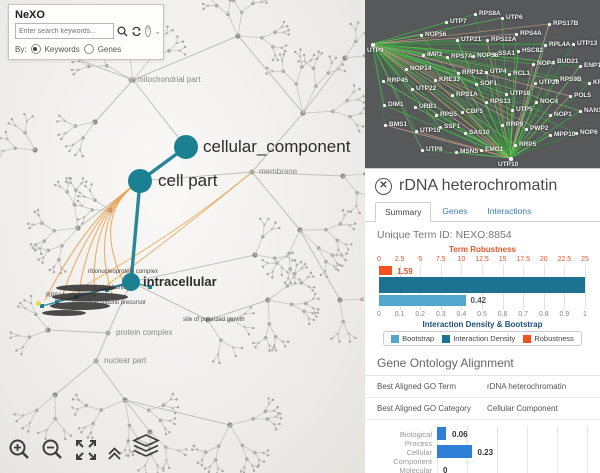 This screenshot has height=473, width=600. I want to click on keywords-radio, so click(35, 49).